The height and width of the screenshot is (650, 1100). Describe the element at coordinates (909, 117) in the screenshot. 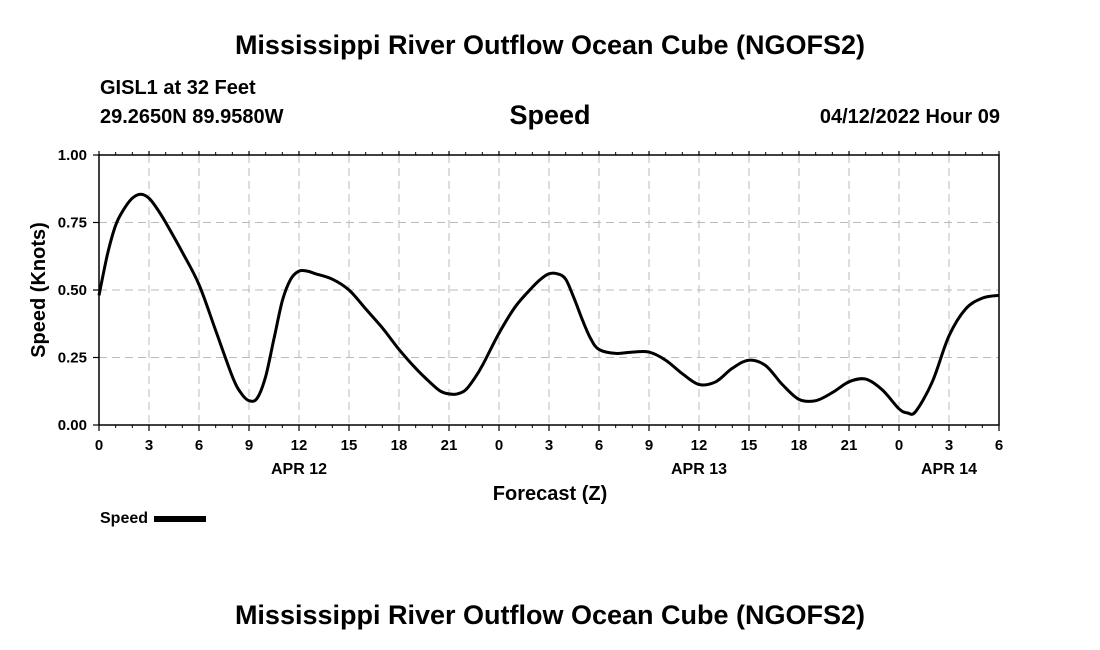

I see `forecast-datetime: 04/12/2022 Hour 09` at that location.